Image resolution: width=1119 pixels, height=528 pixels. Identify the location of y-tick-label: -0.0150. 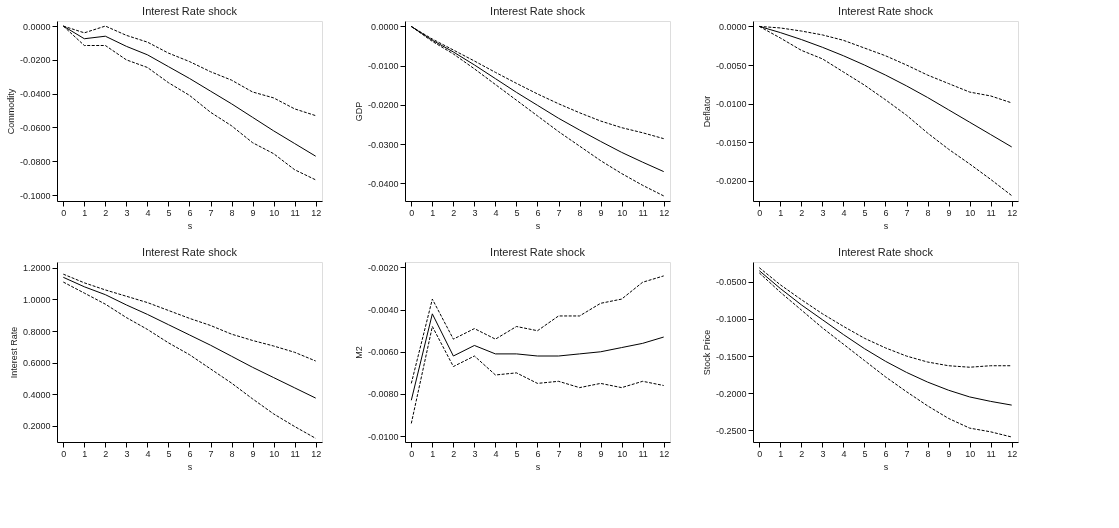
(731, 142).